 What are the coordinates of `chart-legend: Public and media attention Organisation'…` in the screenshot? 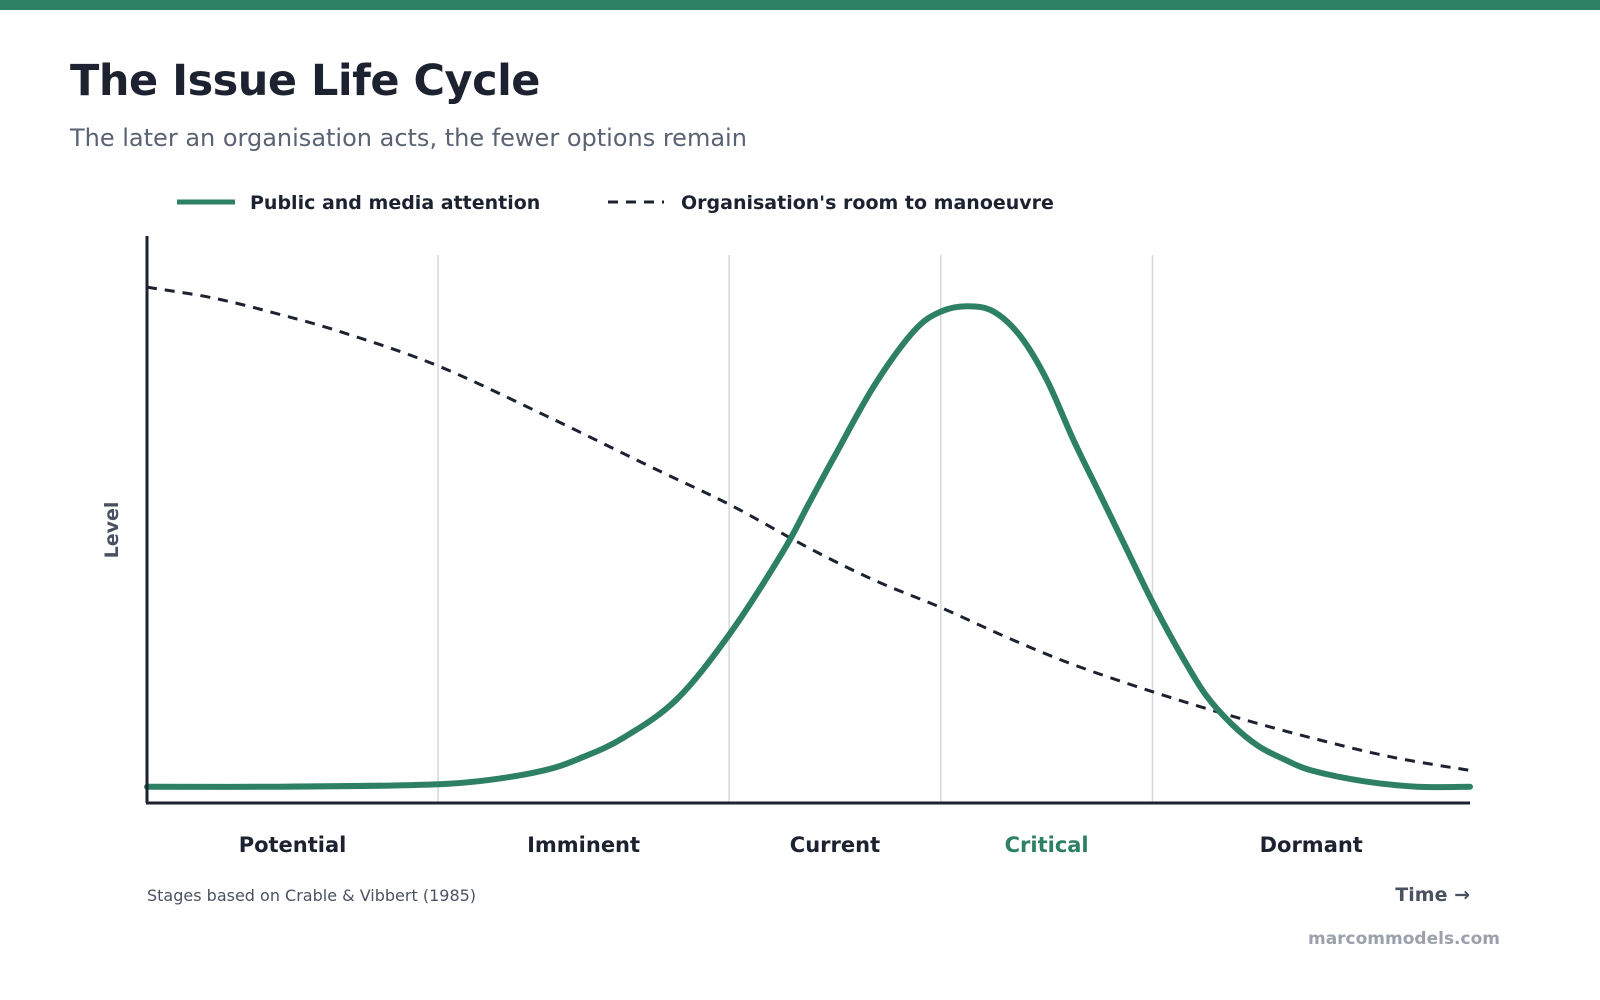 It's located at (615, 203).